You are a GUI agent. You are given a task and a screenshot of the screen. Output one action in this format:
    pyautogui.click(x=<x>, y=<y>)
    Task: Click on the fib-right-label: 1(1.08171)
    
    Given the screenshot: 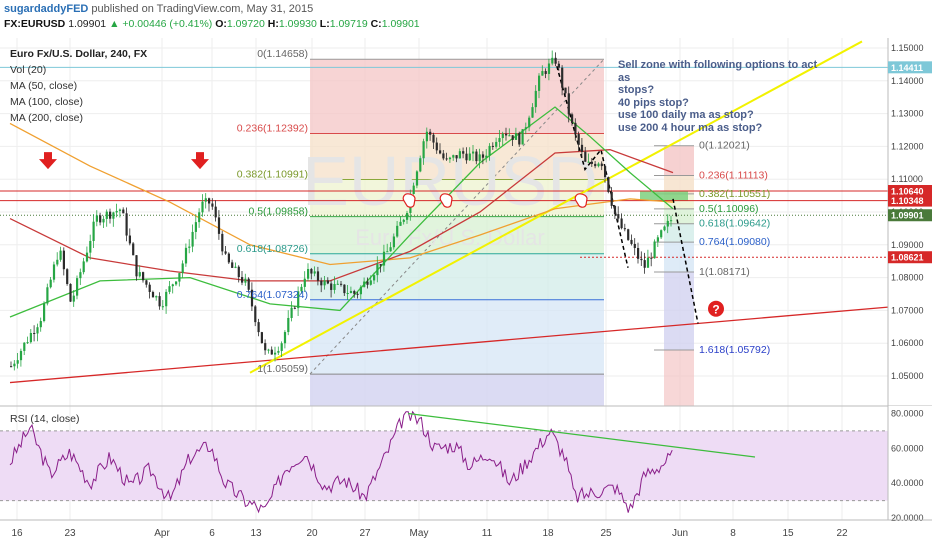 What is the action you would take?
    pyautogui.click(x=724, y=272)
    